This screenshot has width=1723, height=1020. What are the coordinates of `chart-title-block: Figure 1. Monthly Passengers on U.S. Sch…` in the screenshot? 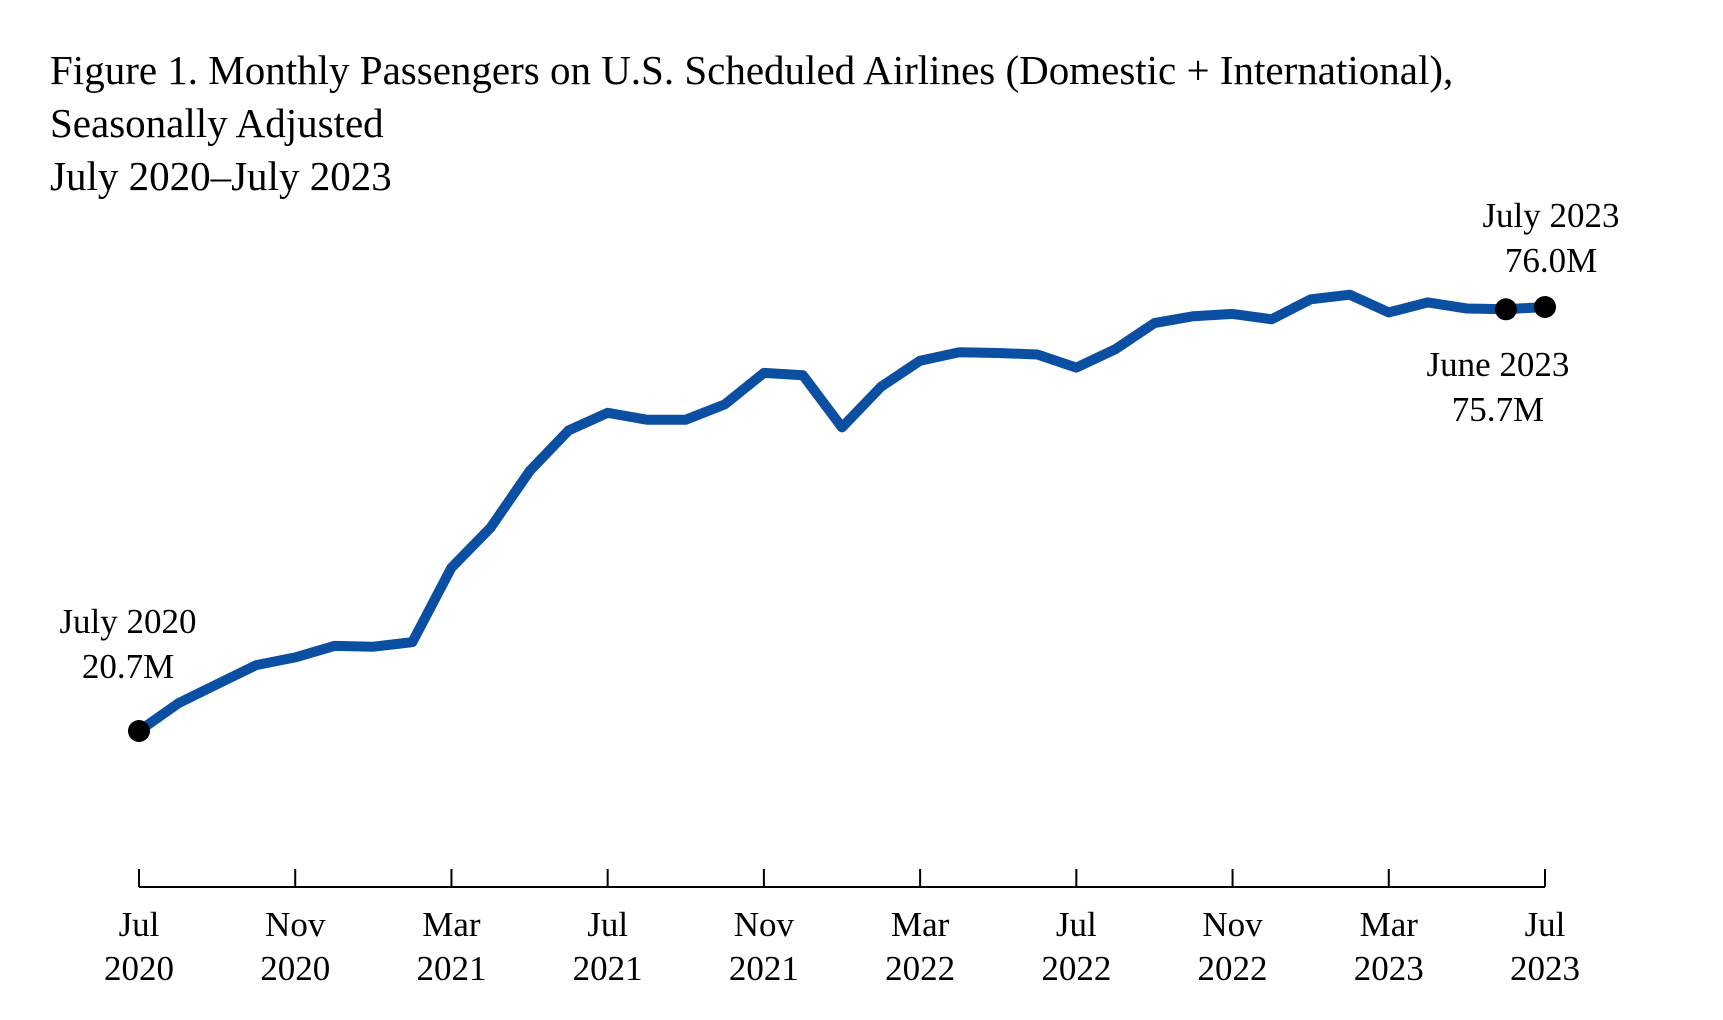 It's located at (751, 123).